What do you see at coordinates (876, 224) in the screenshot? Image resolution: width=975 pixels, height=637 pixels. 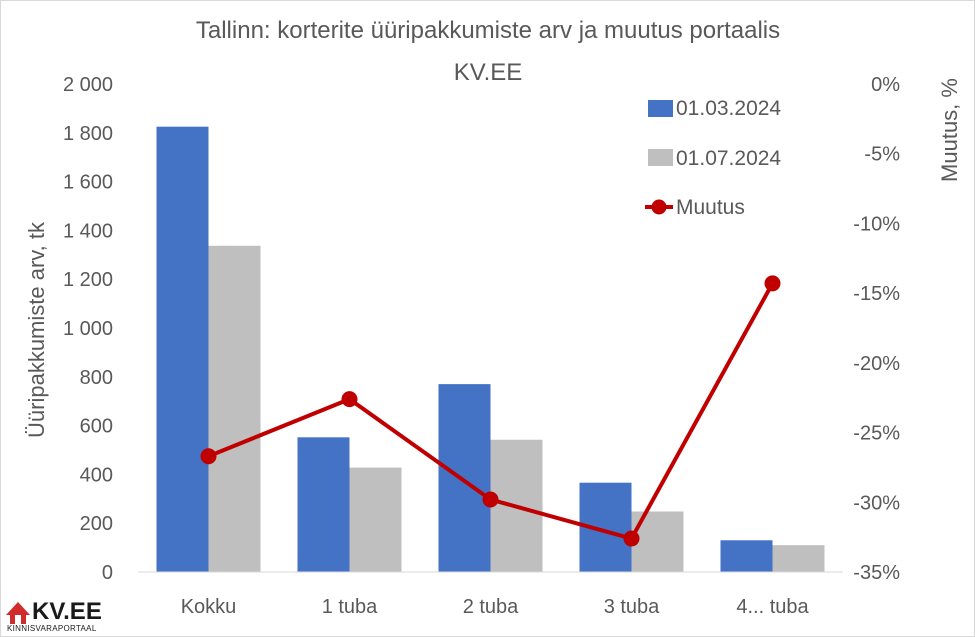 I see `y2-tick-label: -10%` at bounding box center [876, 224].